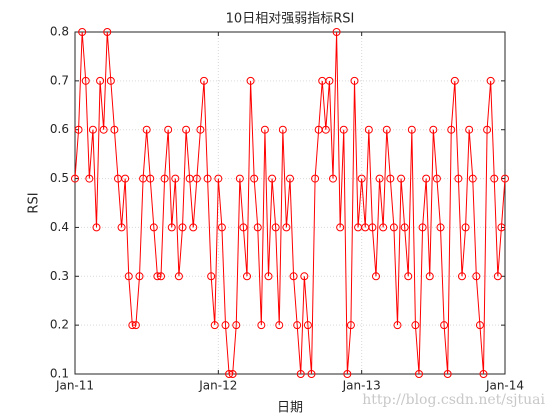 The height and width of the screenshot is (420, 560). What do you see at coordinates (59, 80) in the screenshot?
I see `y-tick-label: 0.7` at bounding box center [59, 80].